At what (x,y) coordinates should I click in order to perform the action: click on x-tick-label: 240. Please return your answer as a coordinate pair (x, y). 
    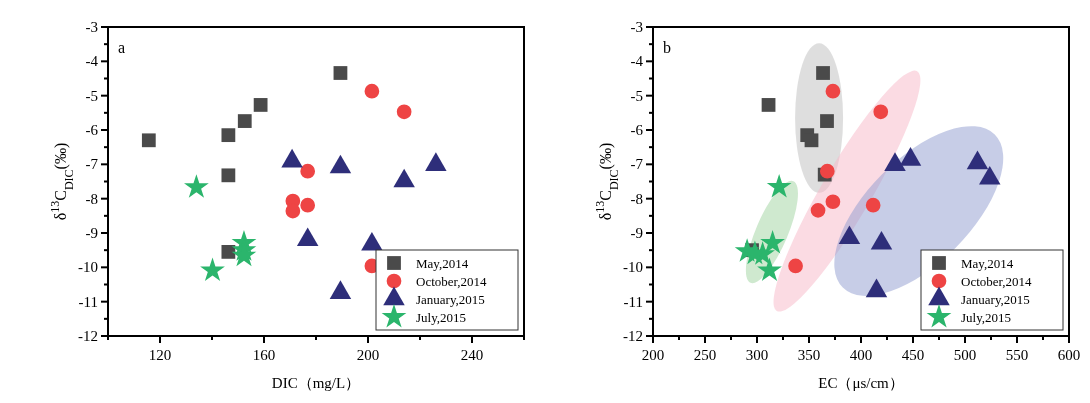
    Looking at the image, I should click on (472, 355).